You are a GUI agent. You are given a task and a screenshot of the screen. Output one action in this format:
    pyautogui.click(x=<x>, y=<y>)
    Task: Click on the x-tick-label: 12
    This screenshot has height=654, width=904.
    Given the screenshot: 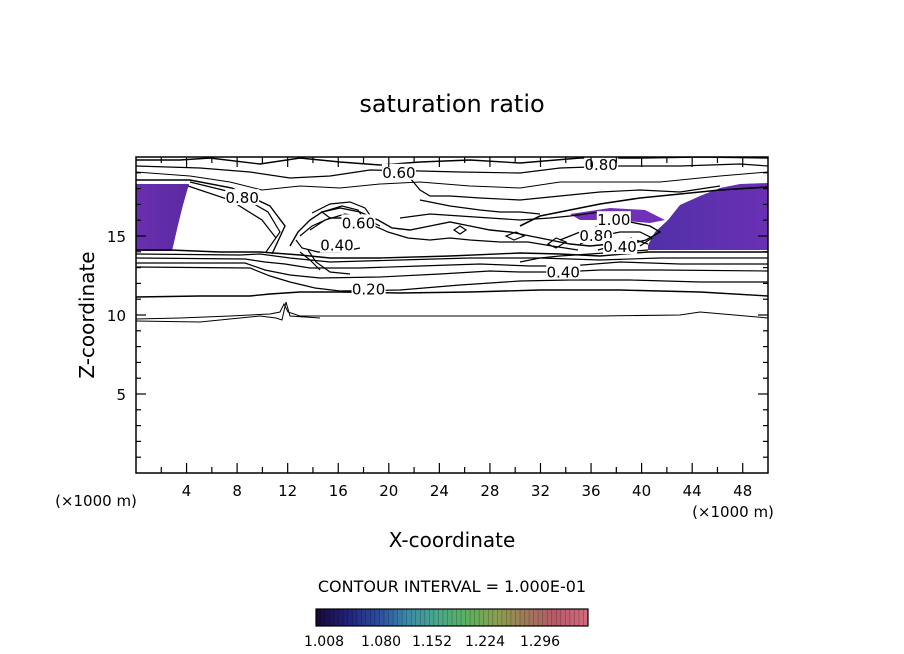 What is the action you would take?
    pyautogui.click(x=287, y=491)
    